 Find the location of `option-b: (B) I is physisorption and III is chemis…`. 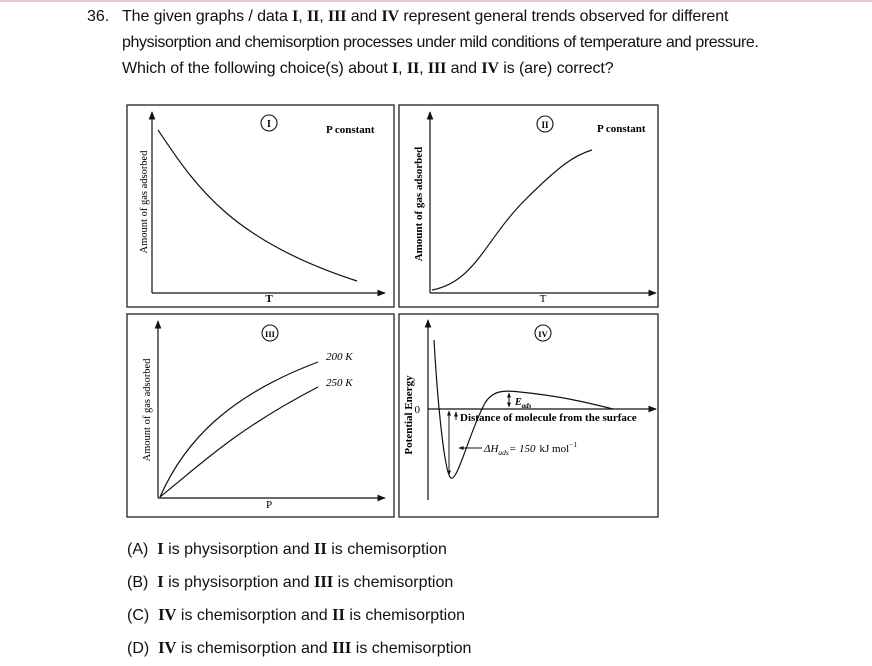

option-b: (B) I is physisorption and III is chemis… is located at coordinates (290, 581).